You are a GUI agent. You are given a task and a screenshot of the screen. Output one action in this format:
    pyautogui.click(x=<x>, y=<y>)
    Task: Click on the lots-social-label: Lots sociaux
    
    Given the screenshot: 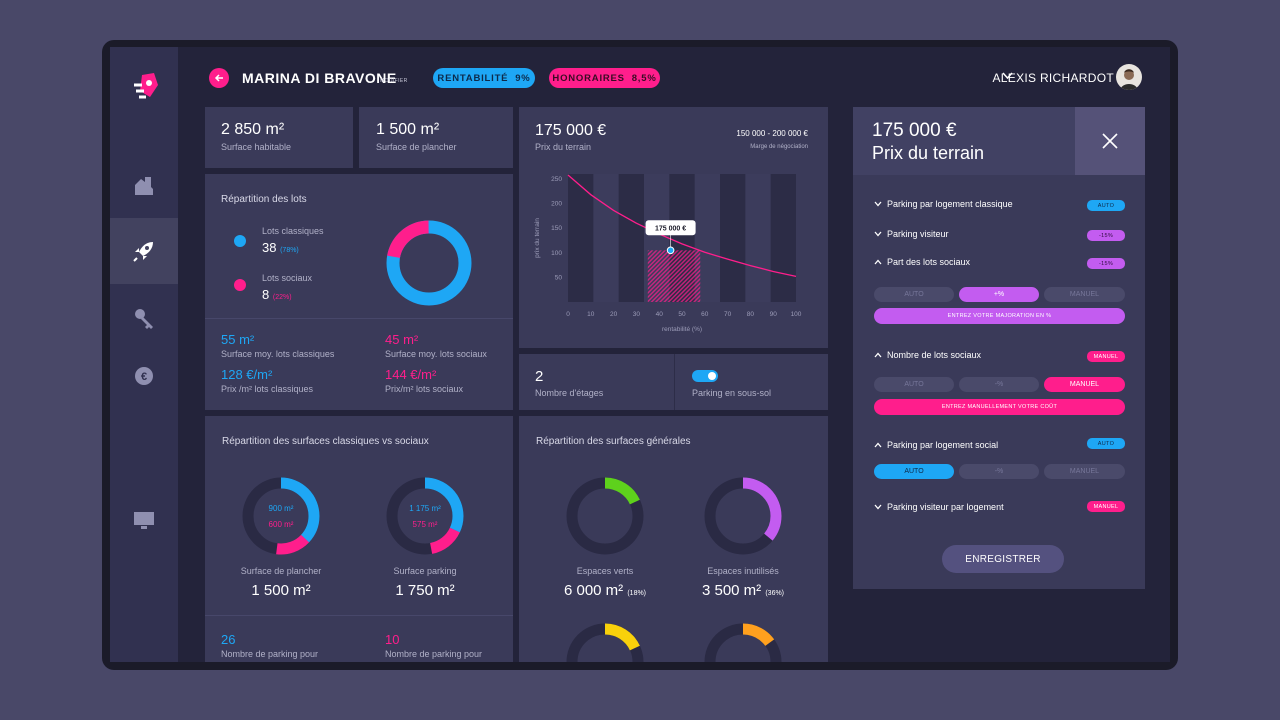 What is the action you would take?
    pyautogui.click(x=287, y=278)
    